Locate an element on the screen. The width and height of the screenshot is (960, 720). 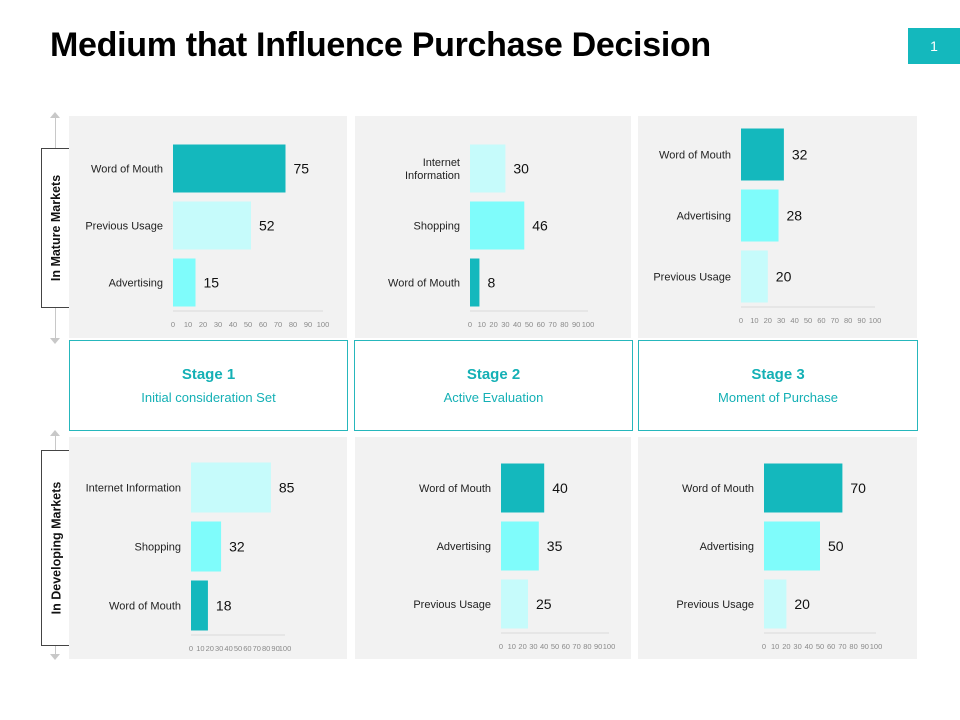
data-label: 70 is located at coordinates (858, 488).